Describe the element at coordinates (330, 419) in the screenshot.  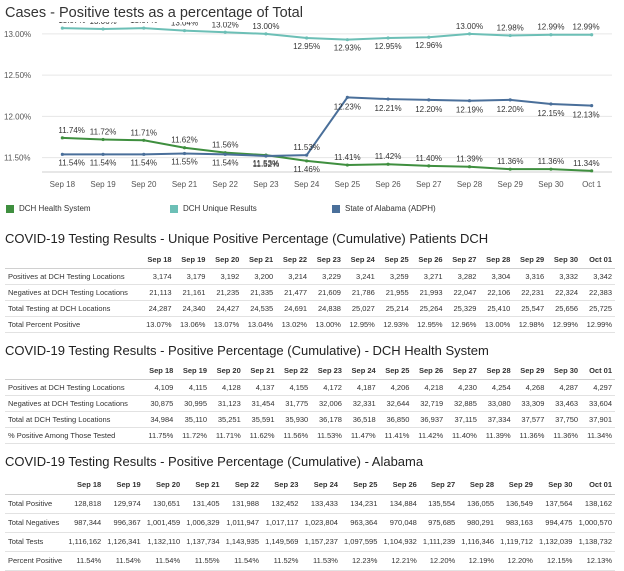
I see `table-cell: 36,178` at that location.